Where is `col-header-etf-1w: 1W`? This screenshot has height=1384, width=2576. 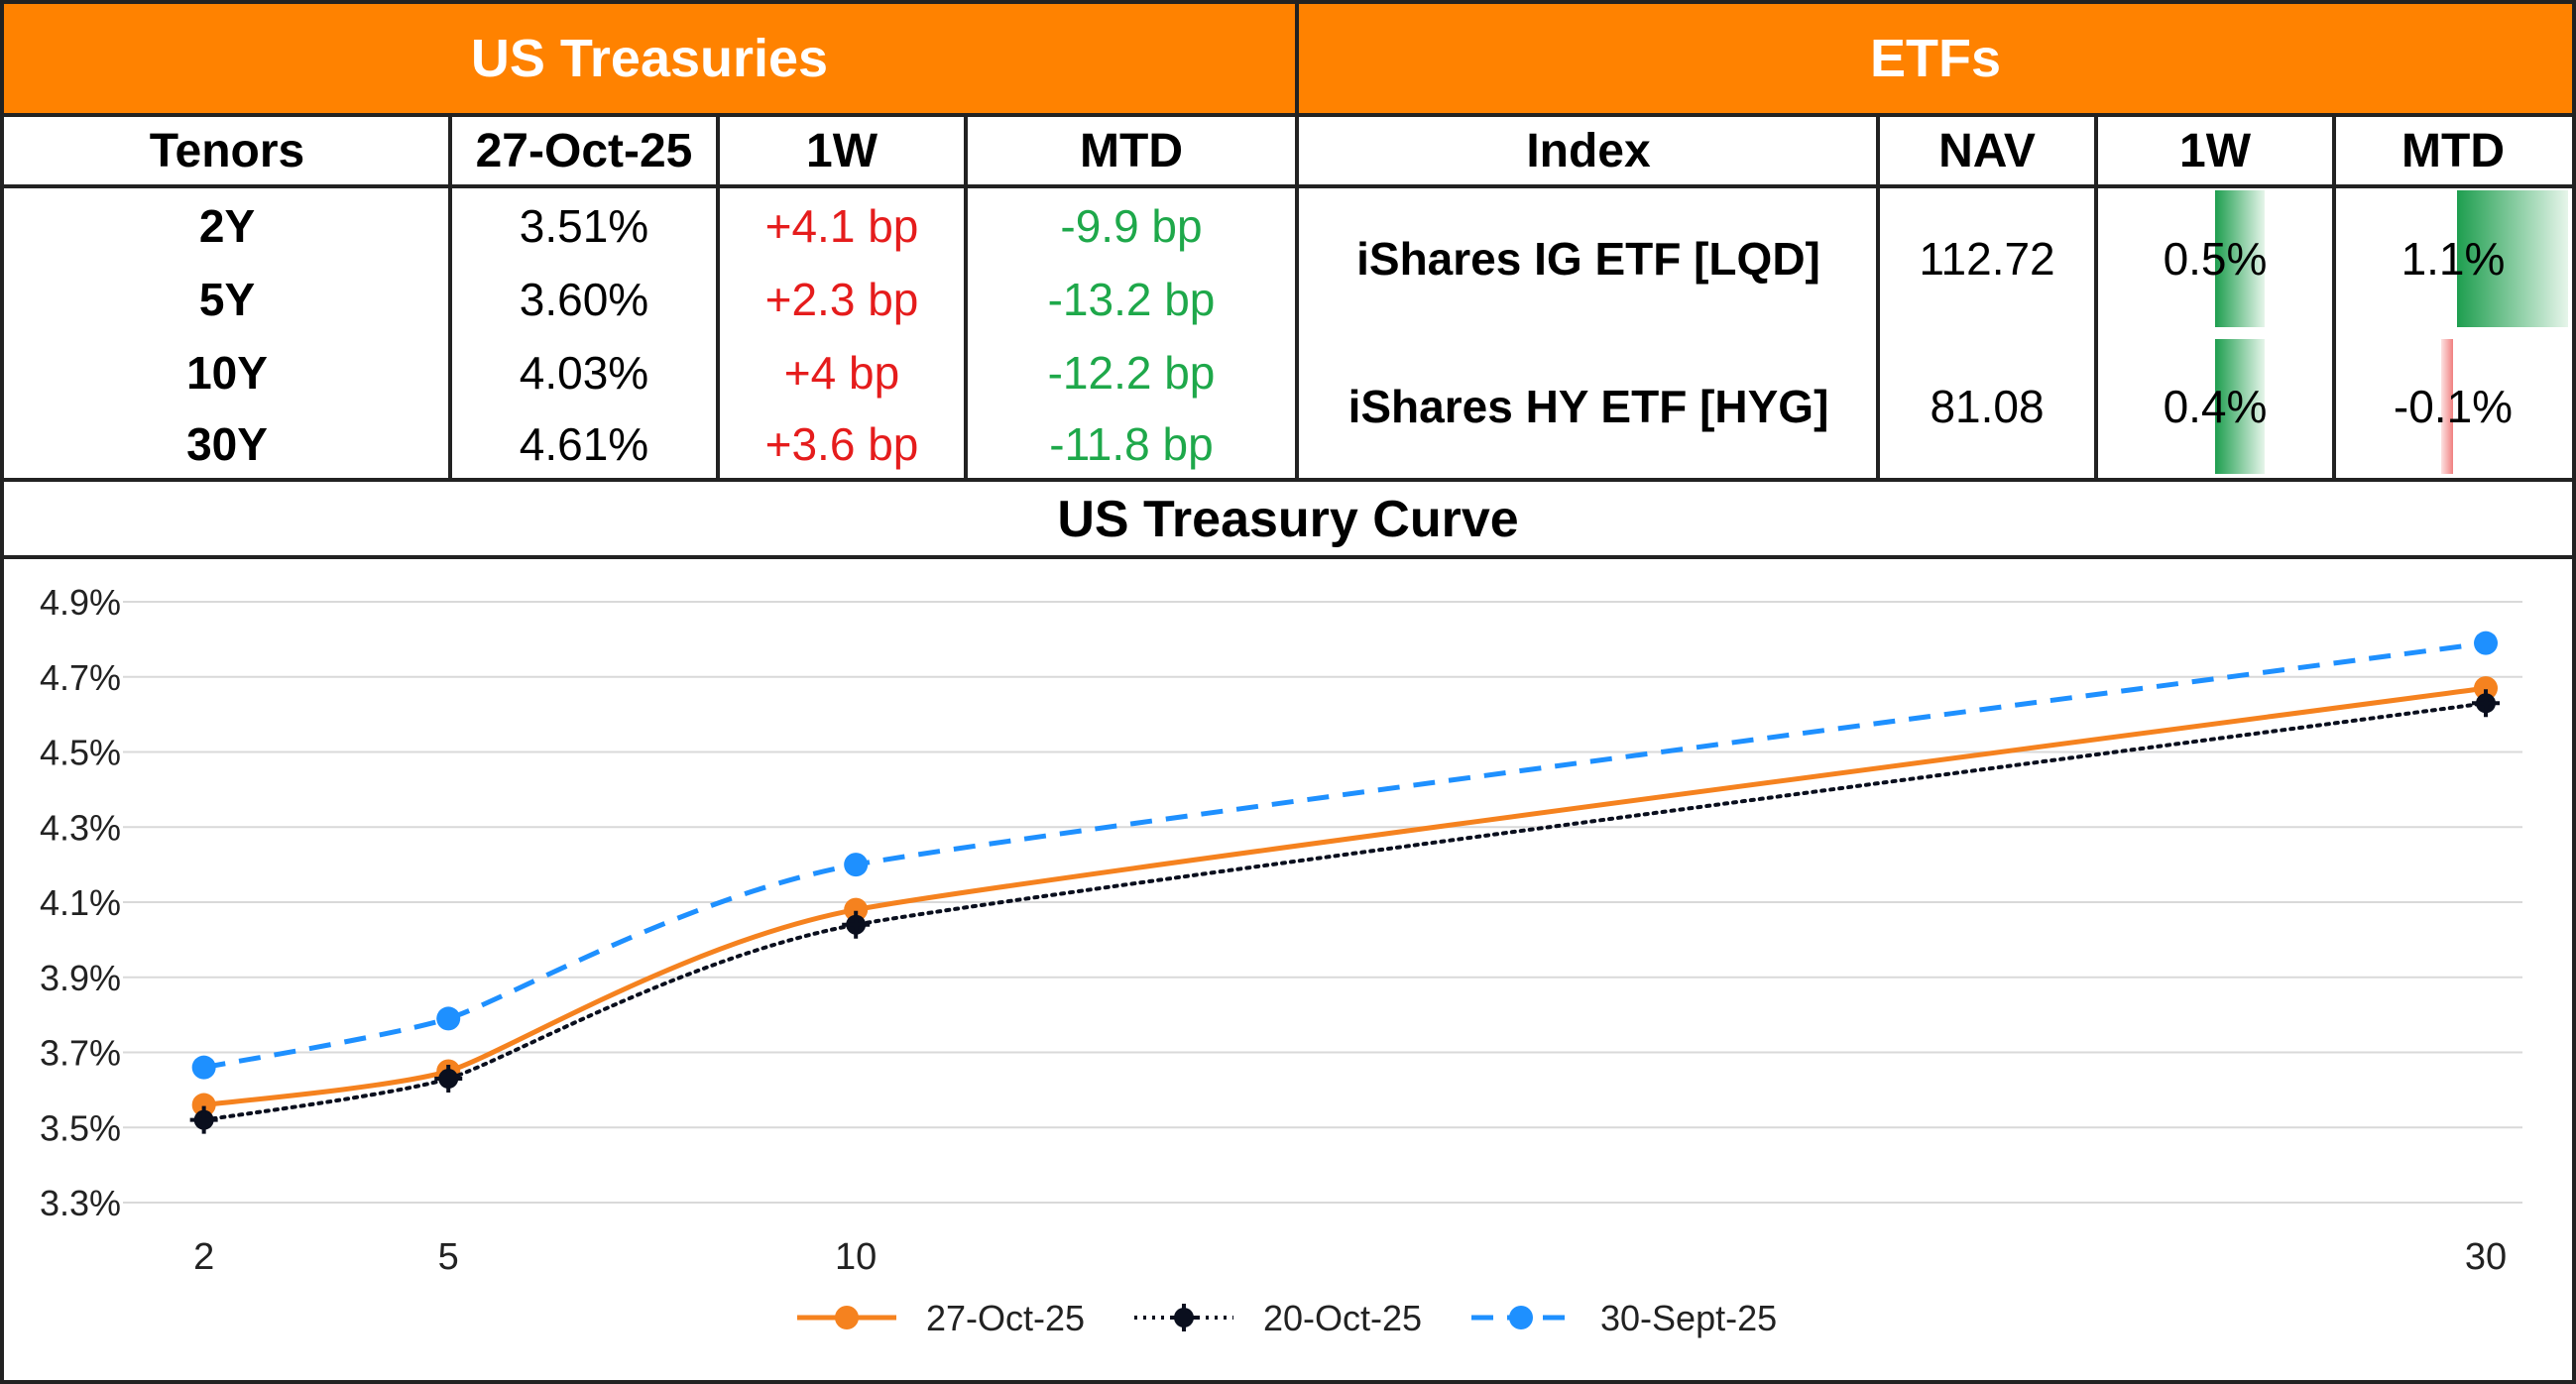 col-header-etf-1w: 1W is located at coordinates (2215, 150).